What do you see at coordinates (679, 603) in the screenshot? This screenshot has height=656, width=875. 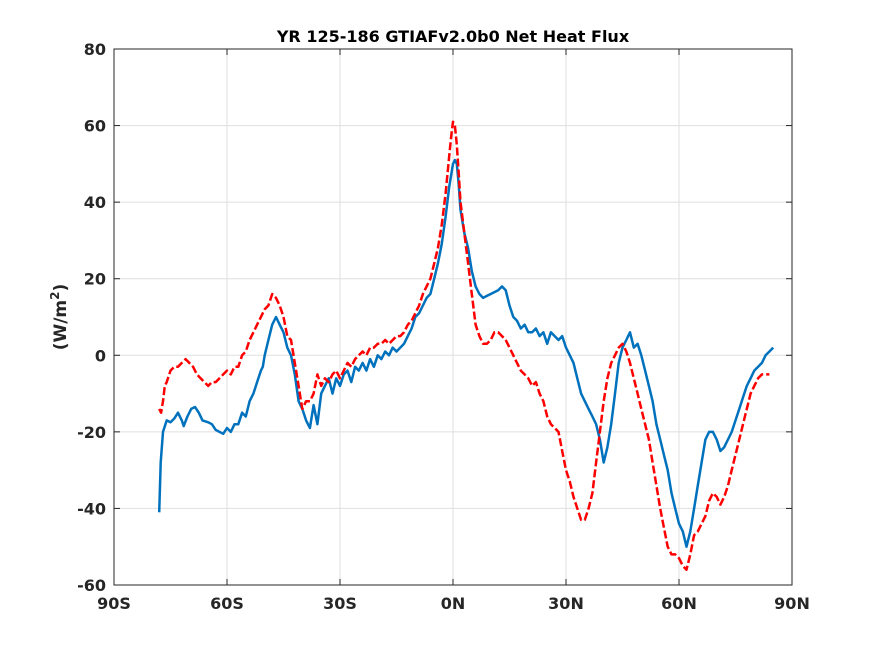 I see `x-tick-label: 60N` at bounding box center [679, 603].